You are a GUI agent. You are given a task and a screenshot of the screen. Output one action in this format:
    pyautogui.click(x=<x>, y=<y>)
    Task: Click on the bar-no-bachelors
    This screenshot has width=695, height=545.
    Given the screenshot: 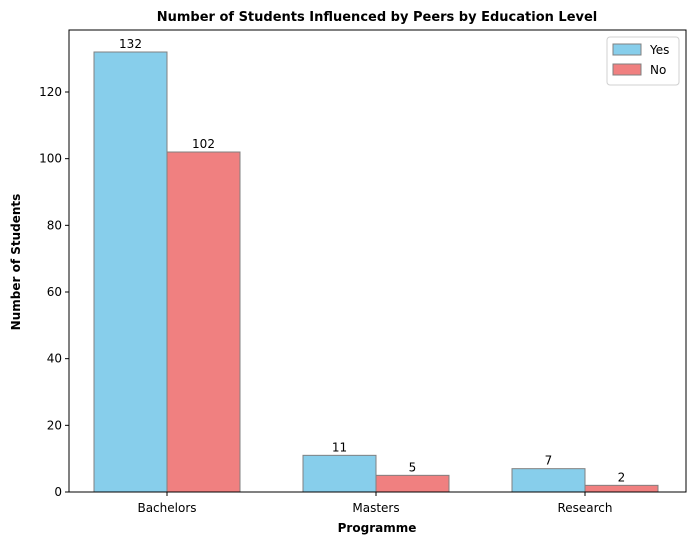 What is the action you would take?
    pyautogui.click(x=203, y=322)
    